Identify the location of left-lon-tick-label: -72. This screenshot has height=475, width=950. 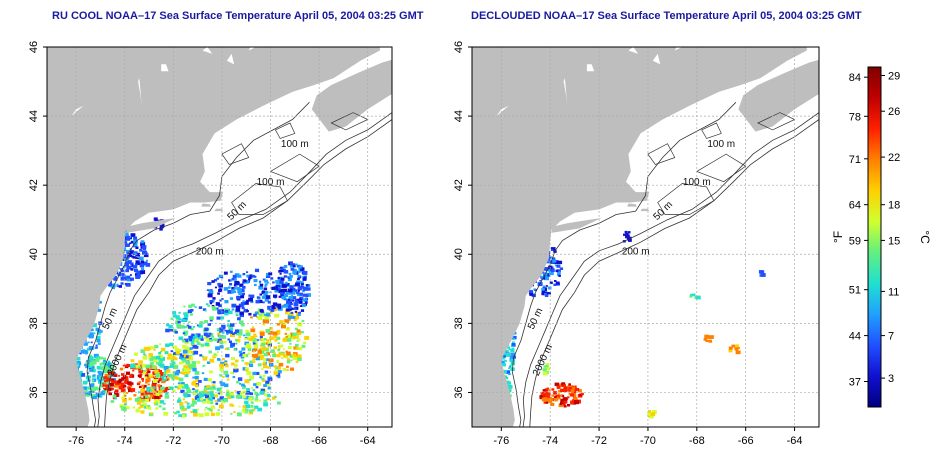
(173, 441).